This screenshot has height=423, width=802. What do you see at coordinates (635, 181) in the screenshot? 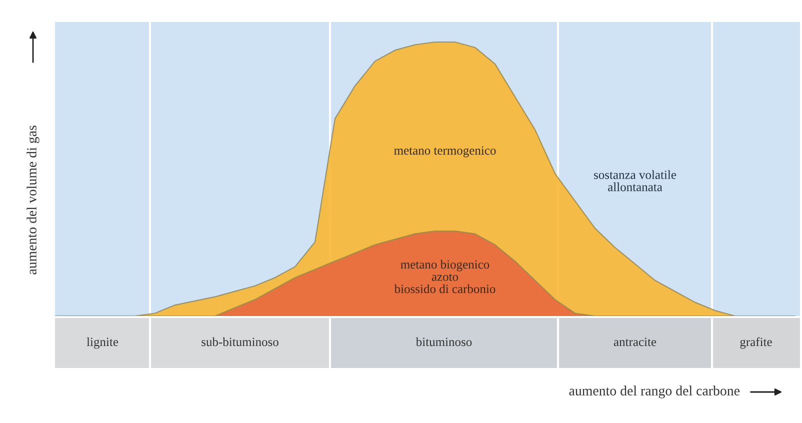
I see `annotation: sostanza volatile allontanata` at bounding box center [635, 181].